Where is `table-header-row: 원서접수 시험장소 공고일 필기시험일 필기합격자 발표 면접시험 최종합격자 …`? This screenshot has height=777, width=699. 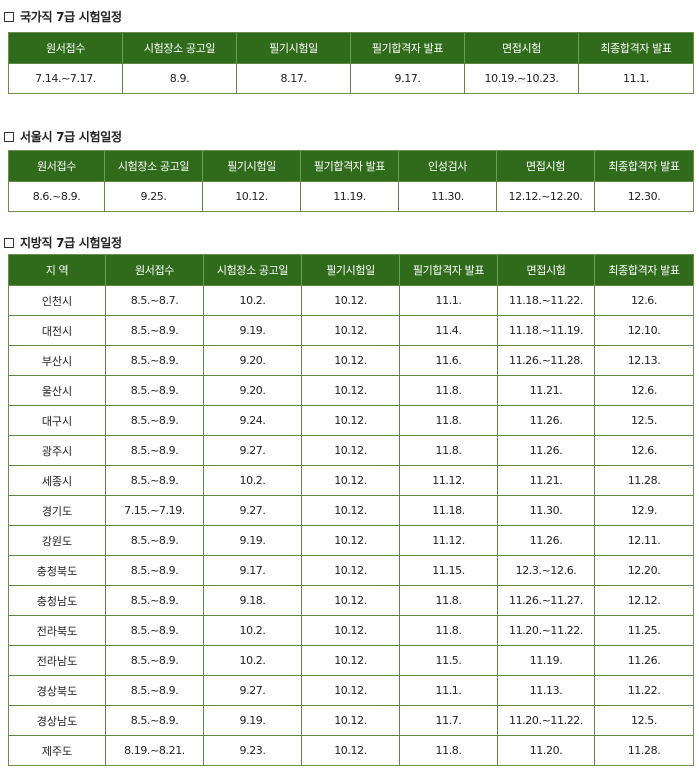 table-header-row: 원서접수 시험장소 공고일 필기시험일 필기합격자 발표 면접시험 최종합격자 … is located at coordinates (351, 48).